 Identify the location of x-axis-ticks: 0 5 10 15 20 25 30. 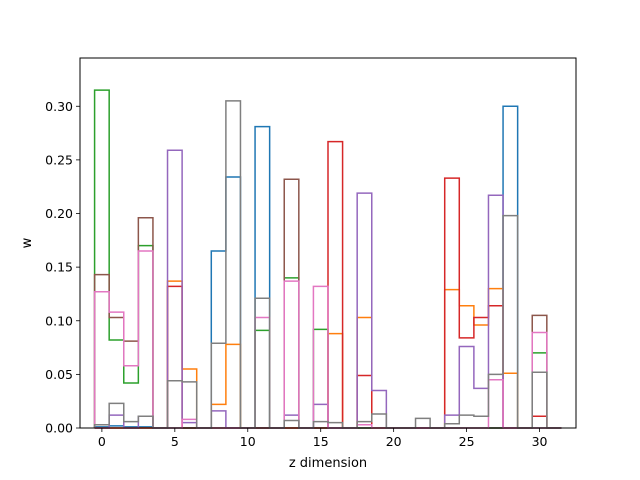
(323, 438).